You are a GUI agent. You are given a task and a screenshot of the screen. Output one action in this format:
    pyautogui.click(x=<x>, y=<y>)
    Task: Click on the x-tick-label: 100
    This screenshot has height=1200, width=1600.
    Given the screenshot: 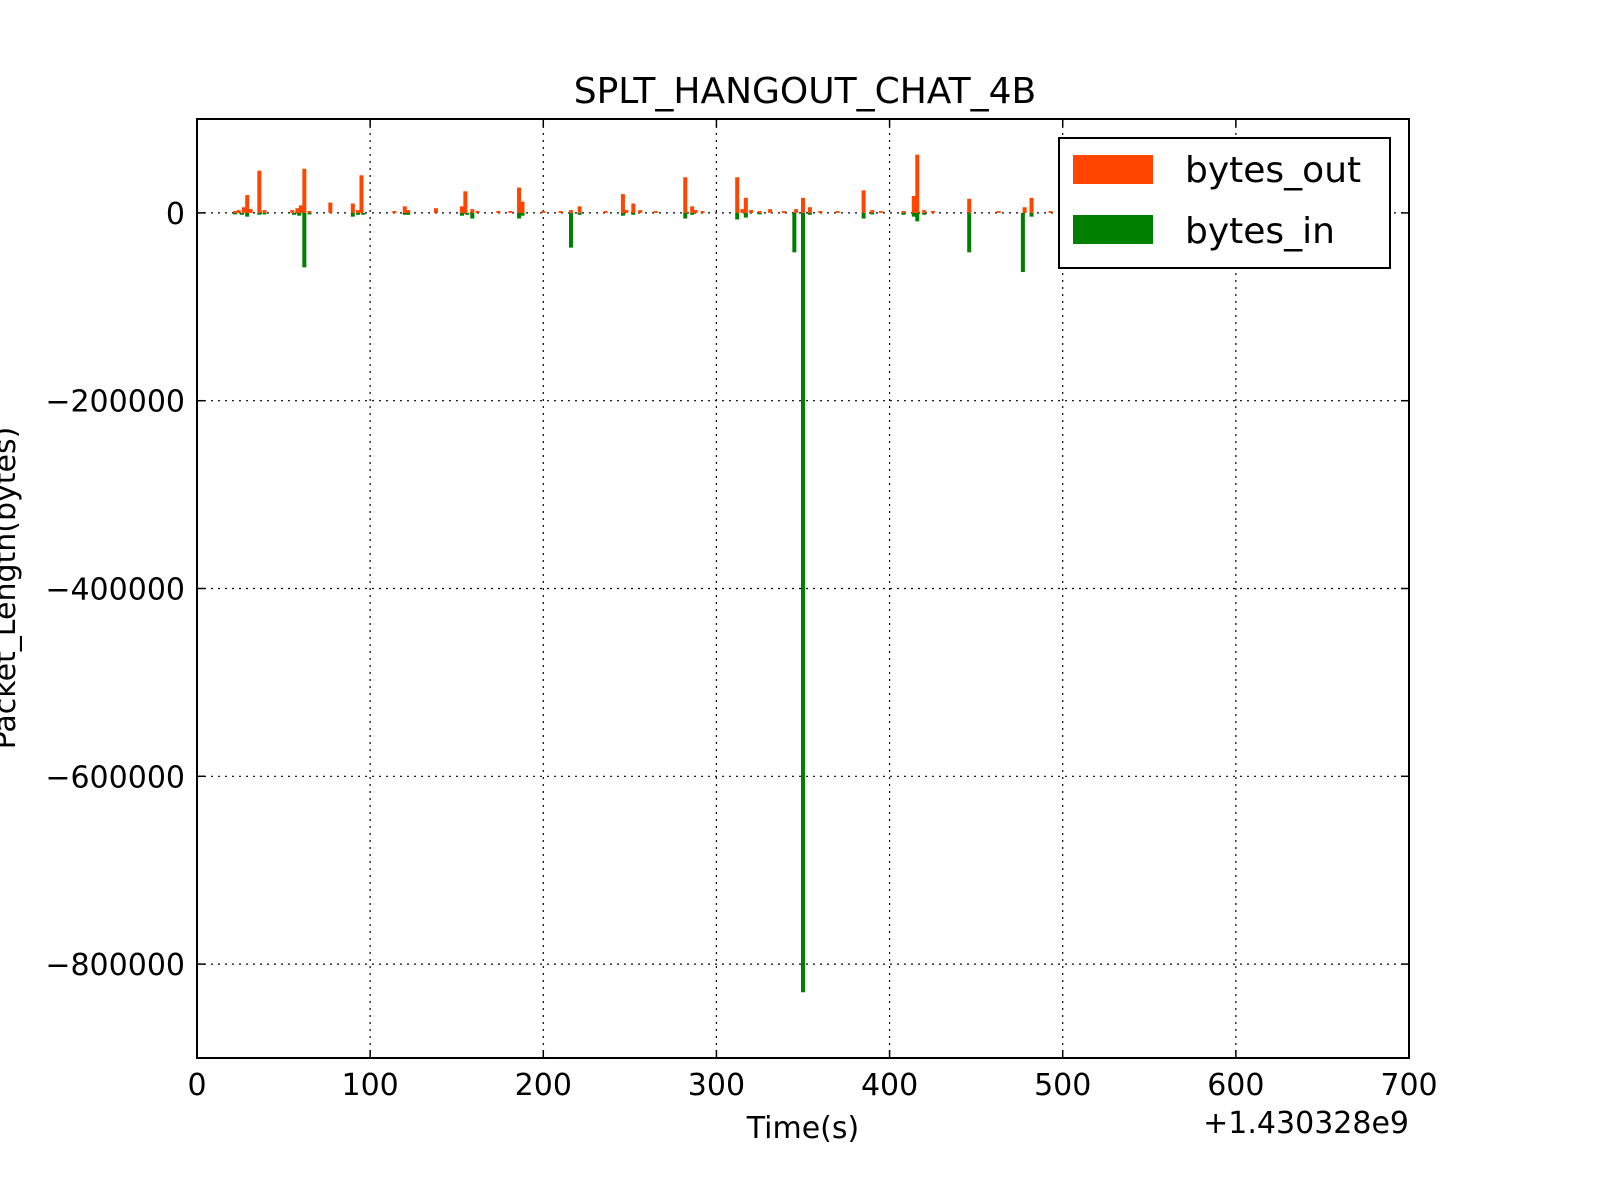 What is the action you would take?
    pyautogui.click(x=370, y=1085)
    